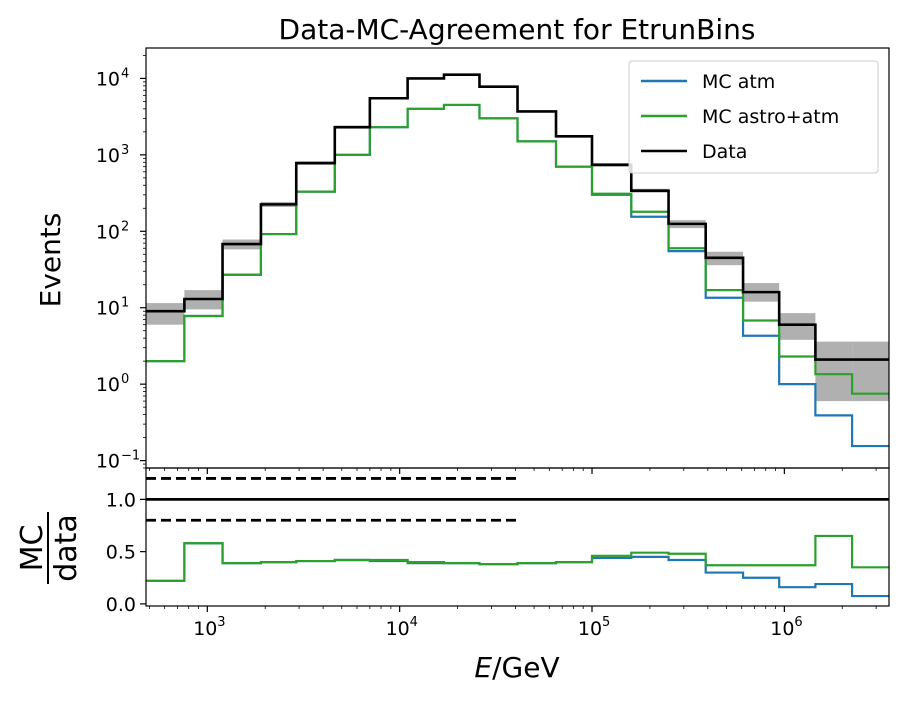 The image size is (905, 701). What do you see at coordinates (517, 29) in the screenshot?
I see `chart-title: Data-MC-Agreement for EtrunBins` at bounding box center [517, 29].